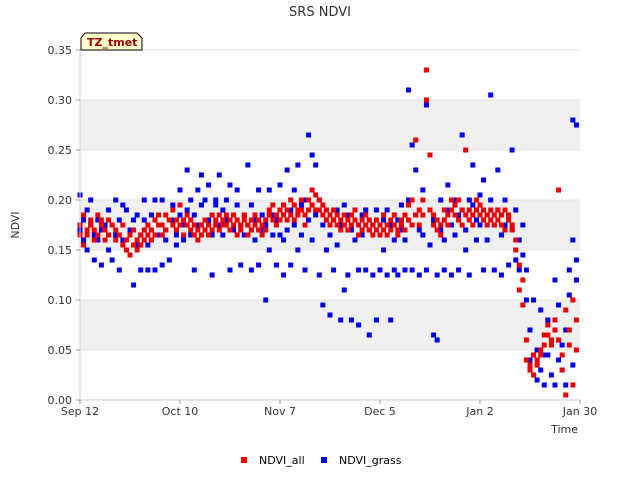 The image size is (640, 480). What do you see at coordinates (60, 250) in the screenshot?
I see `y-tick-label: 0.15` at bounding box center [60, 250].